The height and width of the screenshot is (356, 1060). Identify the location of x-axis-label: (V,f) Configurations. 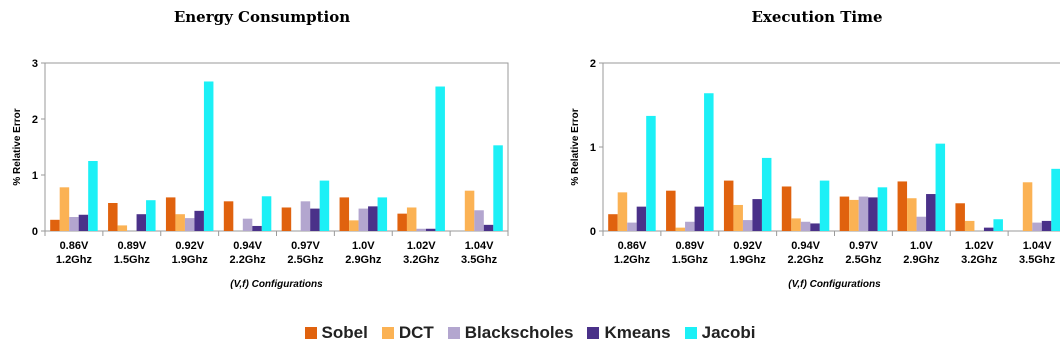
(276, 284).